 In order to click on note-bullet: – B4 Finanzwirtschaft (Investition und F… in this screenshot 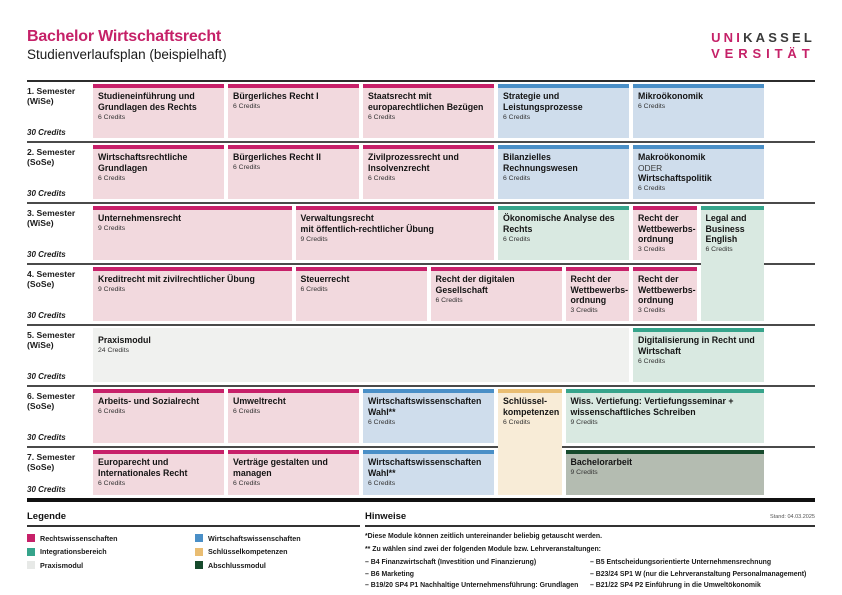, I will do `click(451, 563)`.